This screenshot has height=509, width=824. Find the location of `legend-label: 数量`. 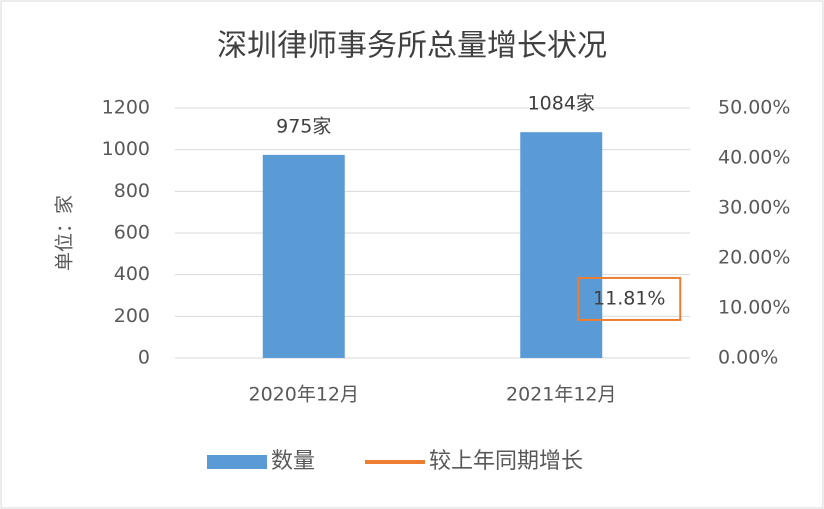

legend-label: 数量 is located at coordinates (293, 461).